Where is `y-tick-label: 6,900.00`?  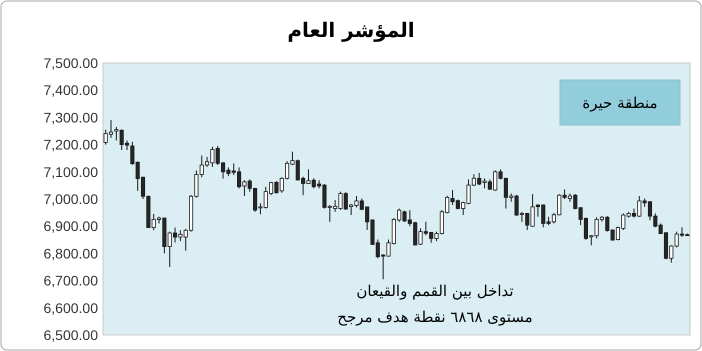 y-tick-label: 6,900.00 is located at coordinates (71, 226).